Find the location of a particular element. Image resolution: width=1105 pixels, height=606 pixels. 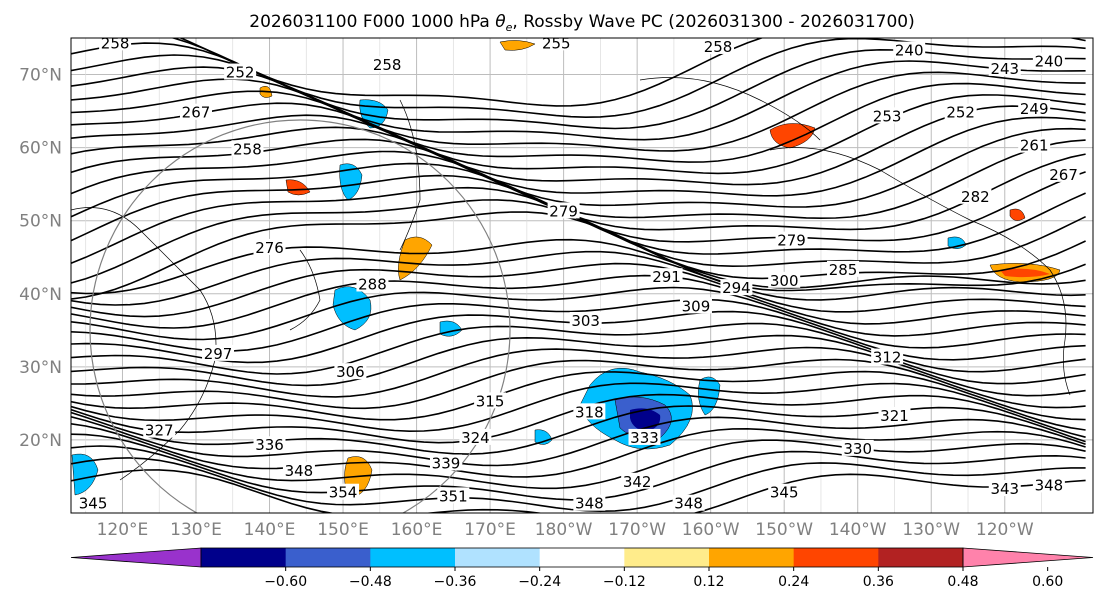

lon-tick-label: 180°W is located at coordinates (564, 530).